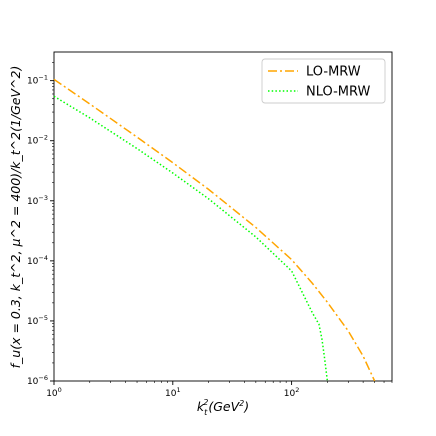 Image resolution: width=436 pixels, height=436 pixels. Describe the element at coordinates (333, 72) in the screenshot. I see `legend-label-lo-mrw: LO-MRW` at that location.